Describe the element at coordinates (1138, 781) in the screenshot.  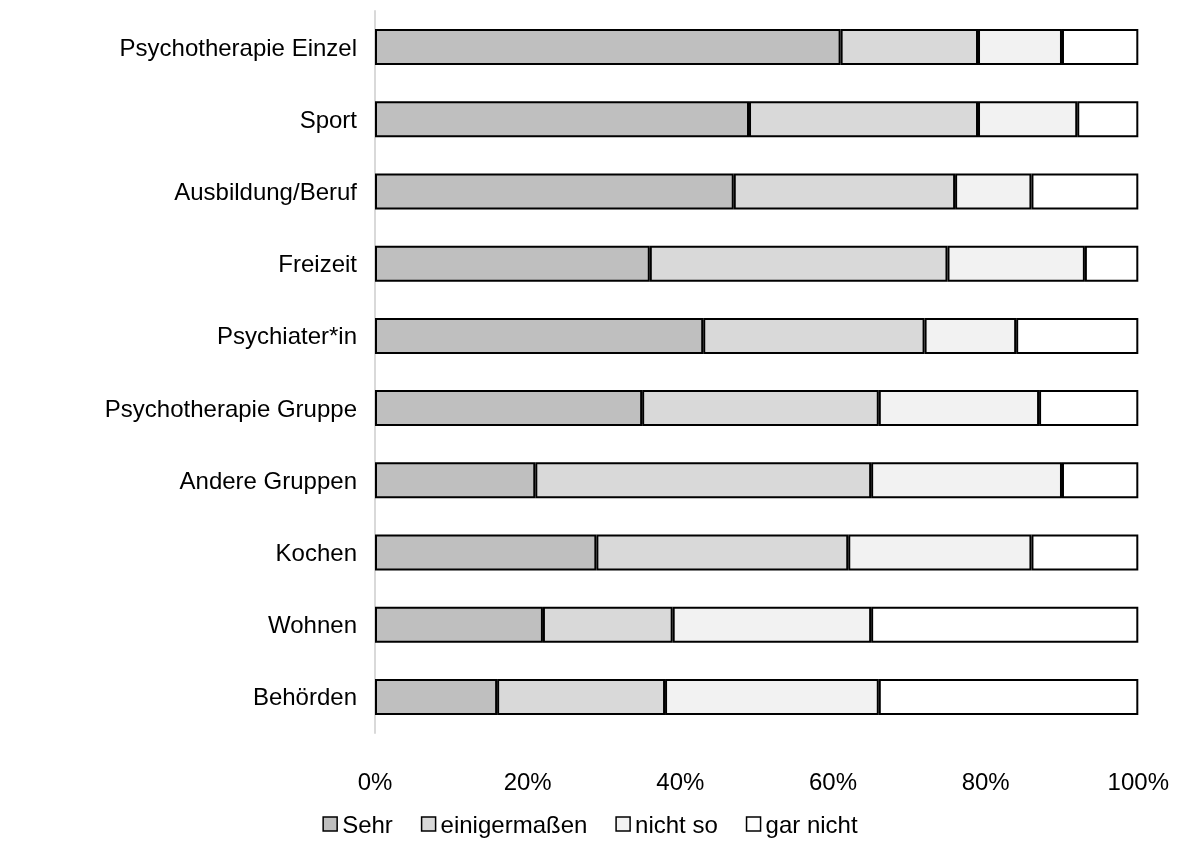
I see `x-tick-label: 100%` at that location.